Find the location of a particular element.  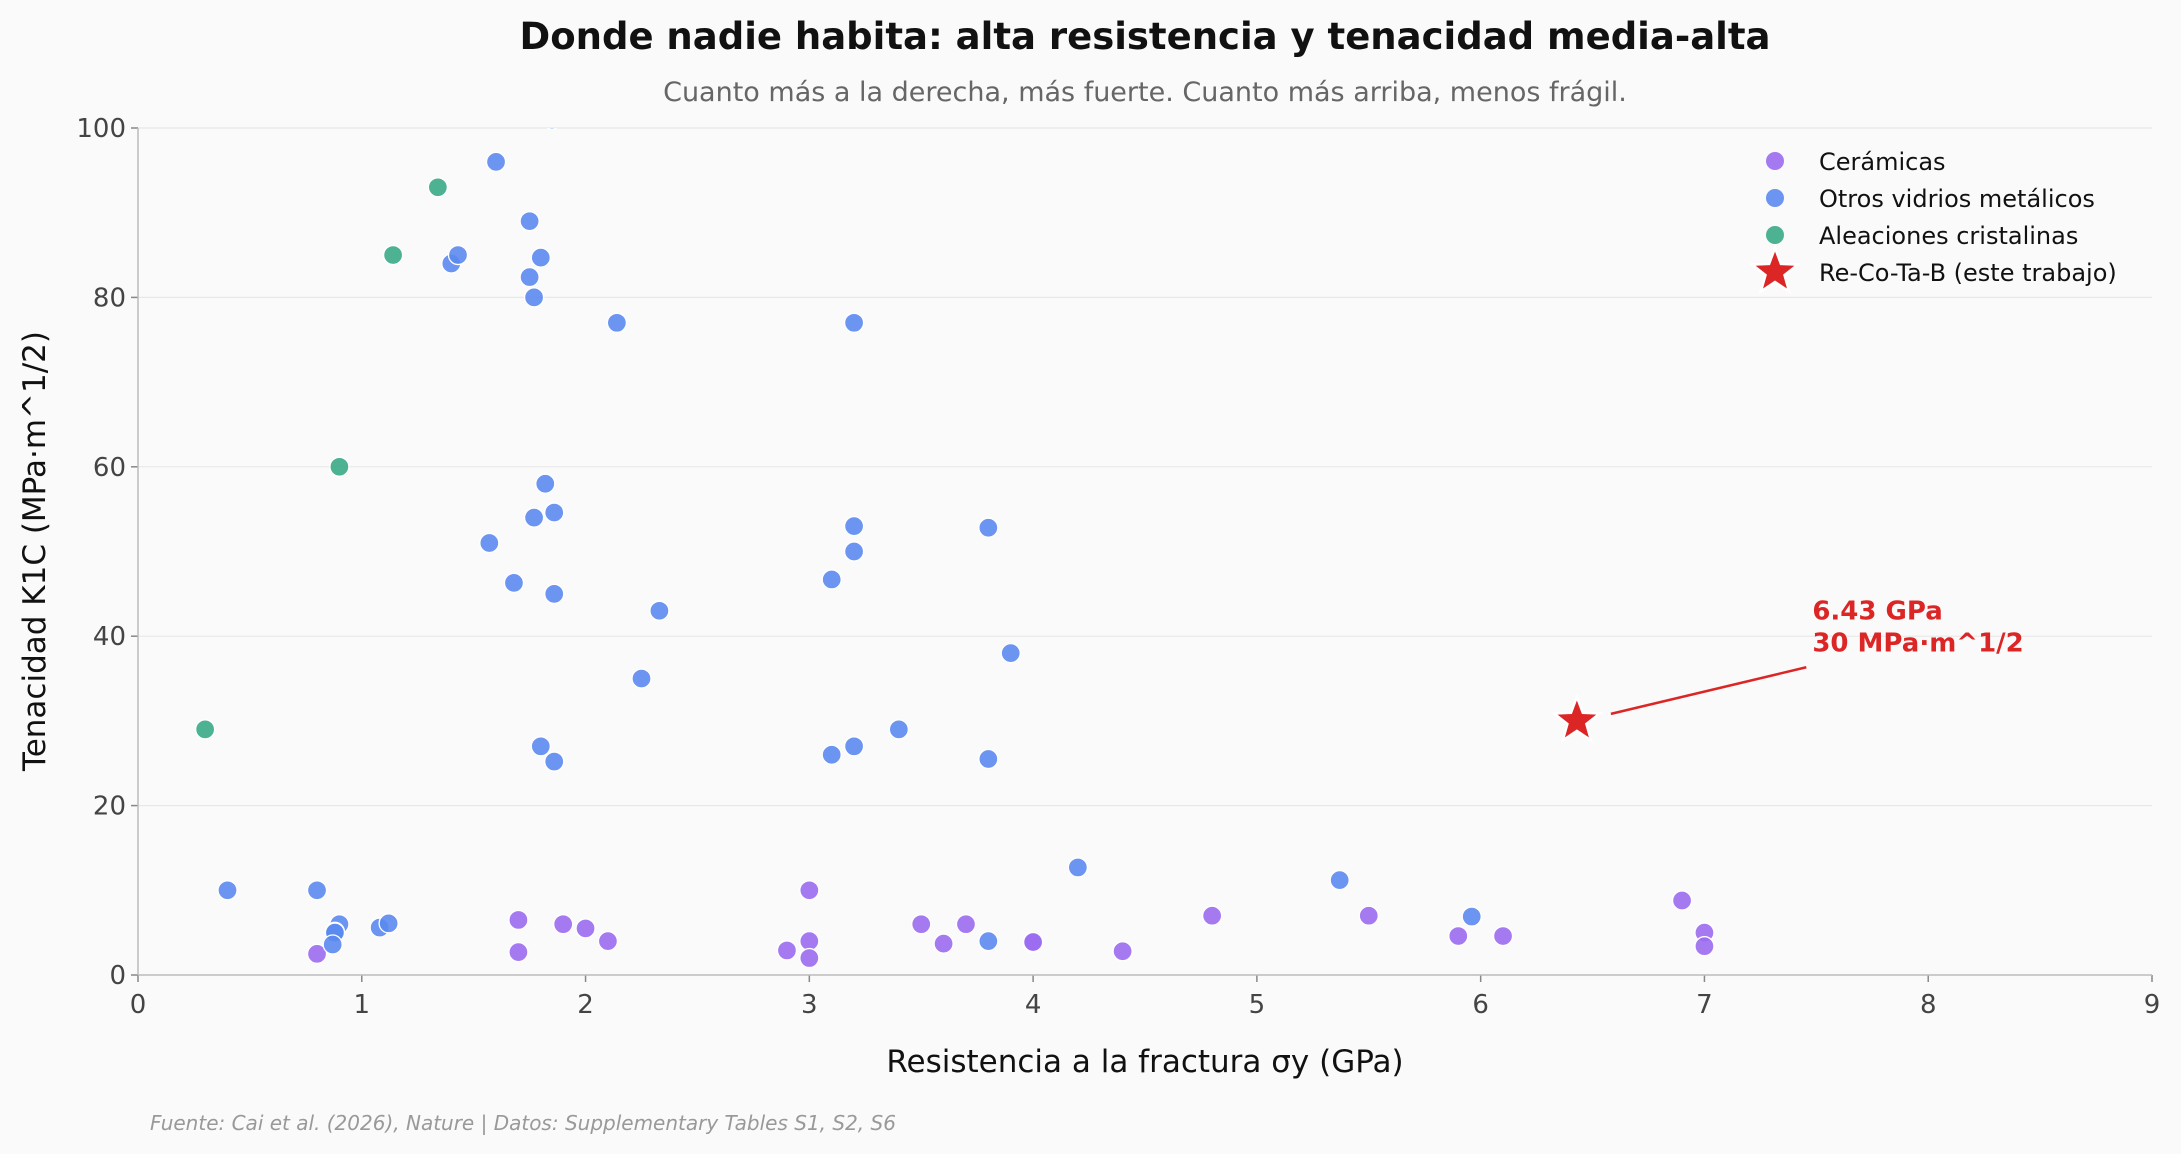

x-tick-label: 2 is located at coordinates (585, 1005).